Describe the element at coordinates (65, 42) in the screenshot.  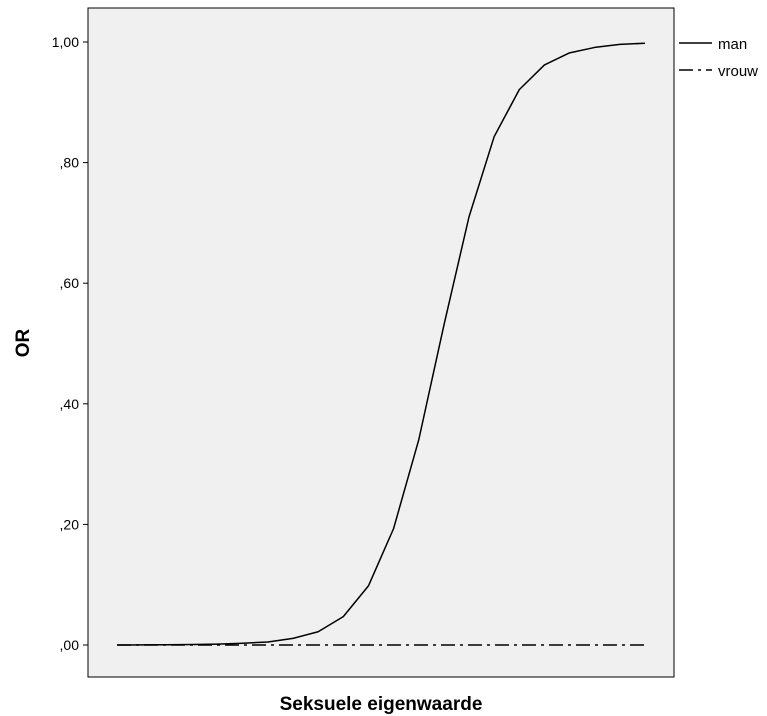
I see `y-tick-label: 1,00` at that location.